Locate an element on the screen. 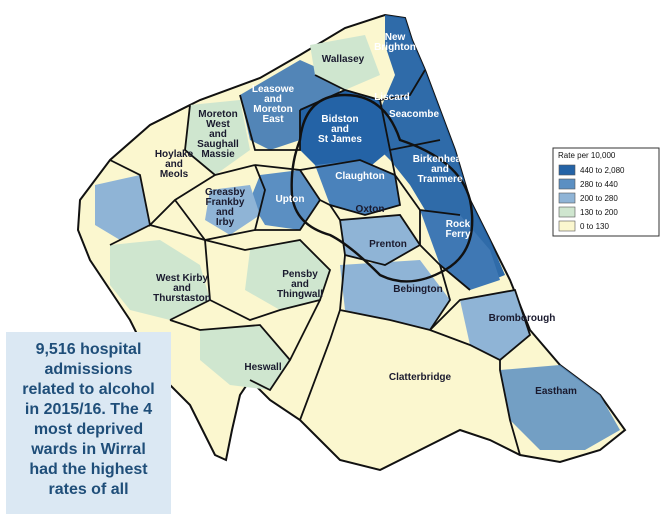 The width and height of the screenshot is (664, 525). boundary-bromborough is located at coordinates (480, 325).